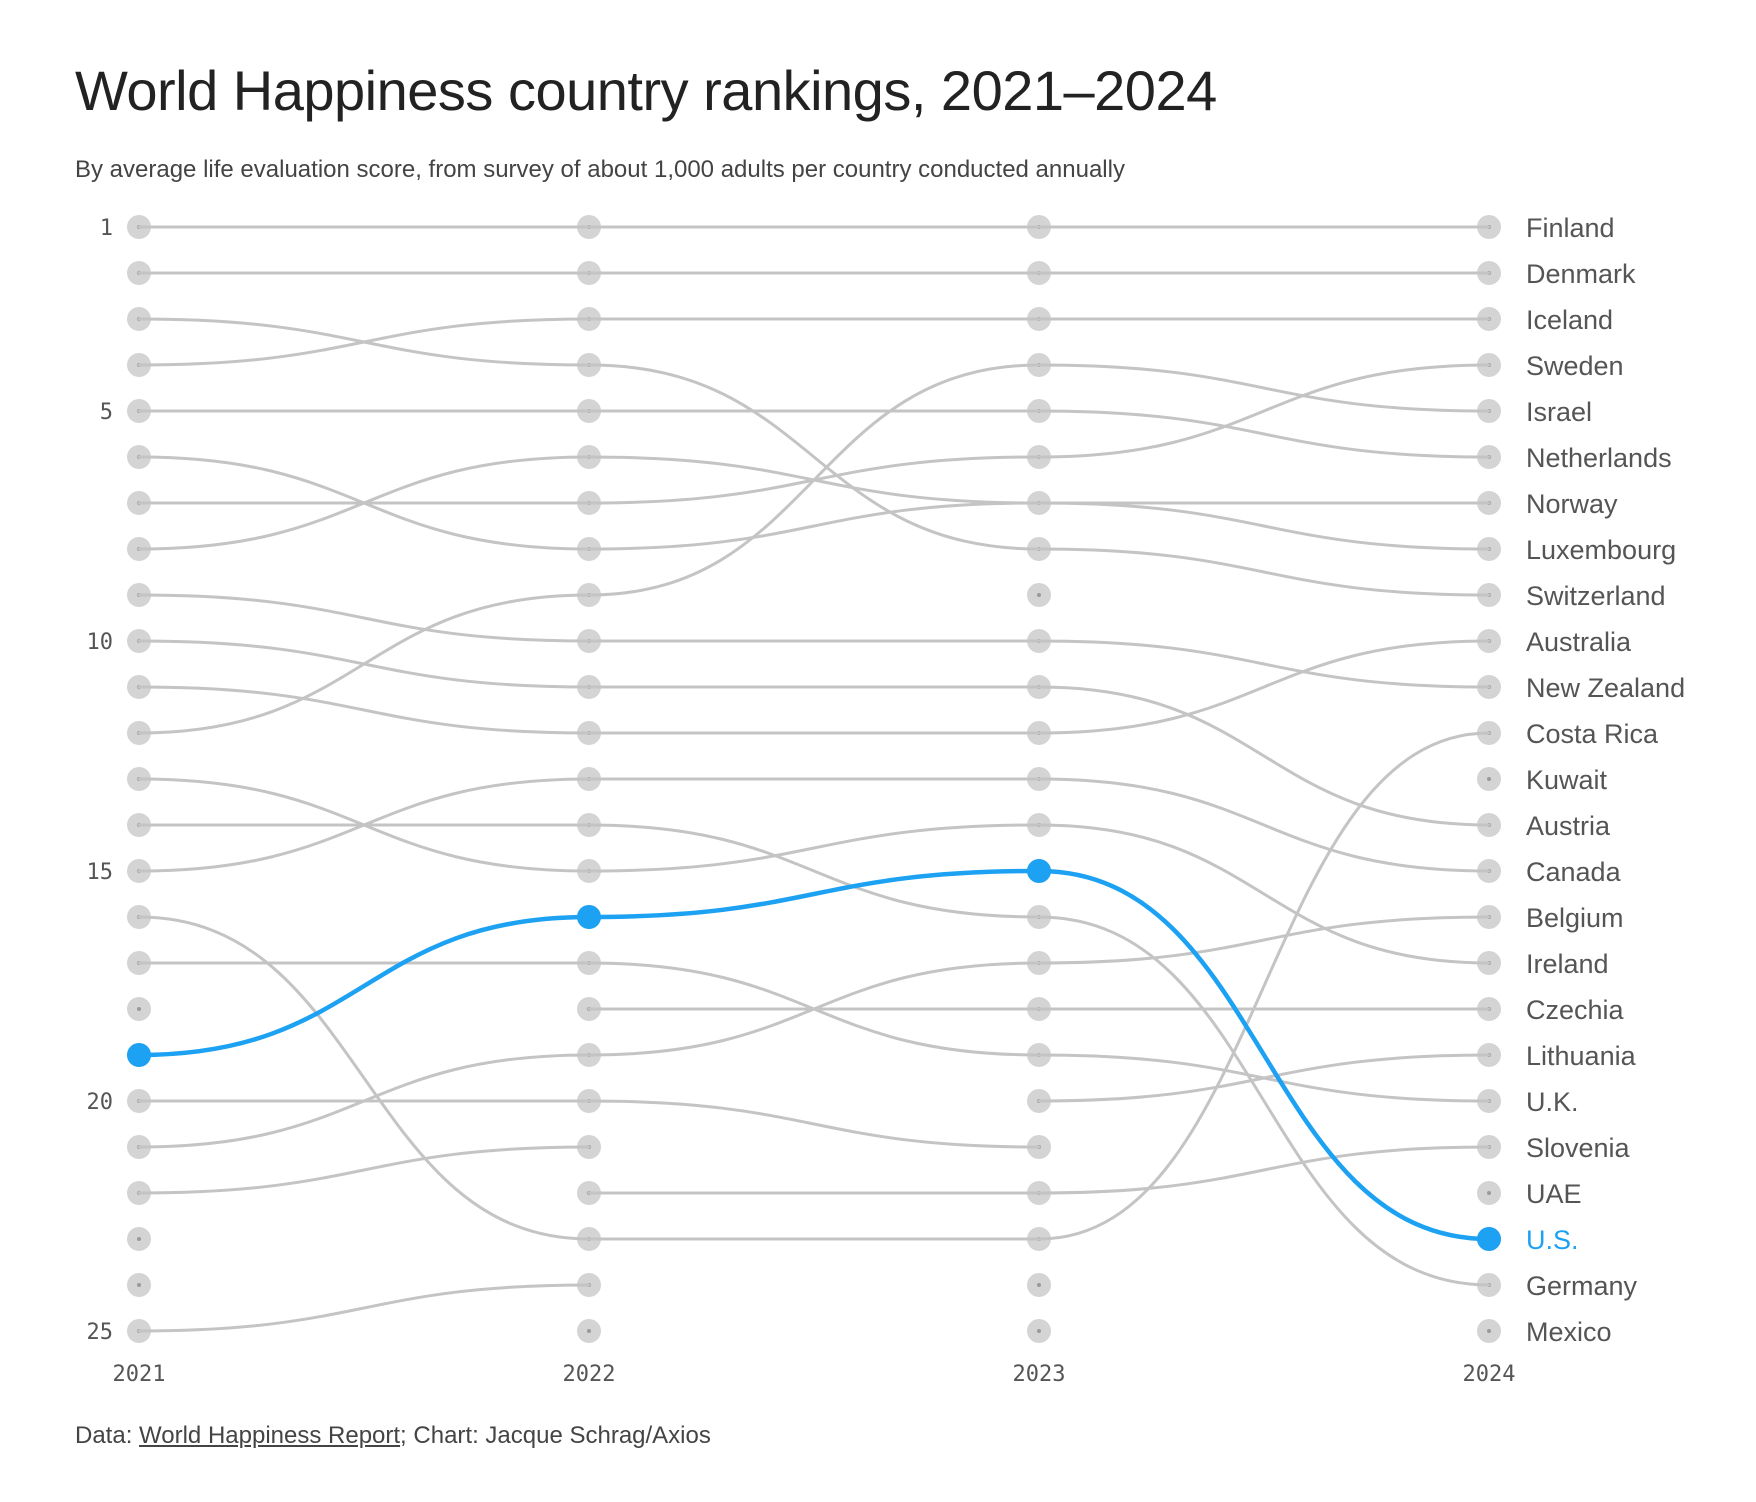  Describe the element at coordinates (814, 503) in the screenshot. I see `series-line-luxembourg` at that location.